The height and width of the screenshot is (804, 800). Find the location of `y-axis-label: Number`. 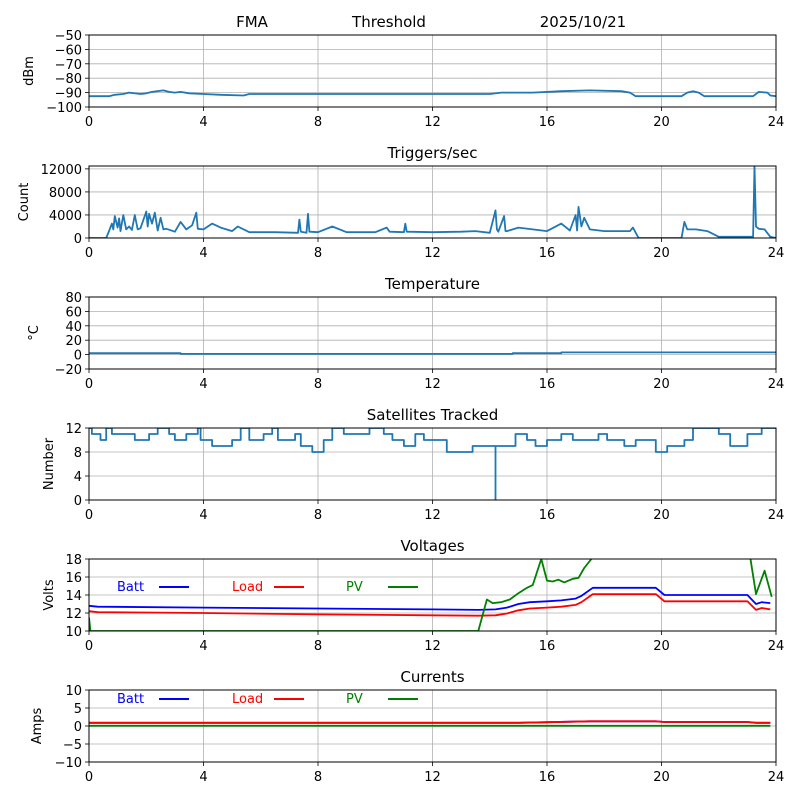

y-axis-label: Number is located at coordinates (49, 463).